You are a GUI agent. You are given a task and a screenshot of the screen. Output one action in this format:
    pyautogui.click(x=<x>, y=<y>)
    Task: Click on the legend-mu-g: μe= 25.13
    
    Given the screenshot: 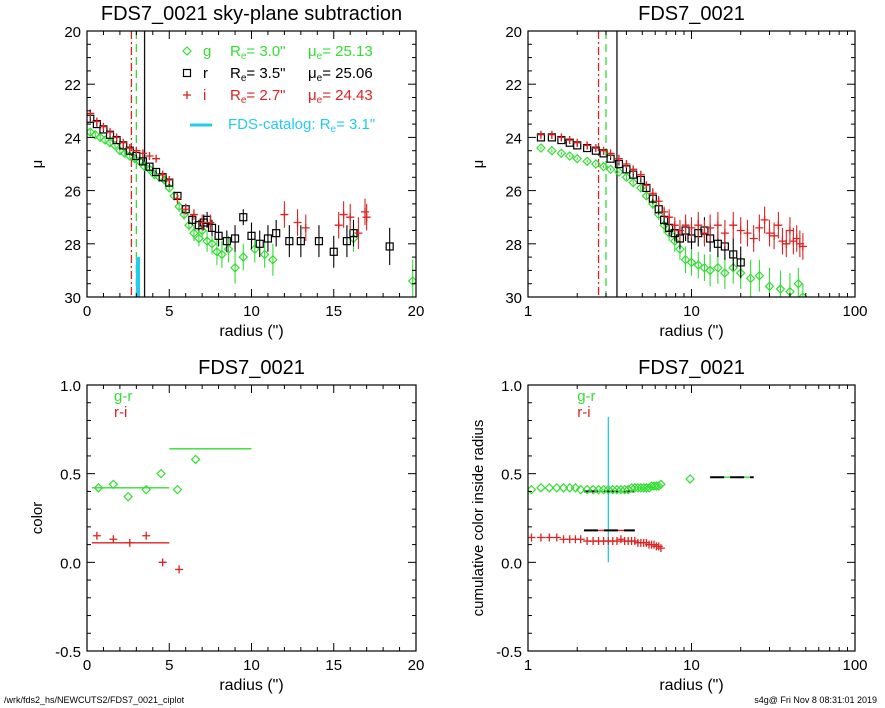 What is the action you would take?
    pyautogui.click(x=340, y=52)
    